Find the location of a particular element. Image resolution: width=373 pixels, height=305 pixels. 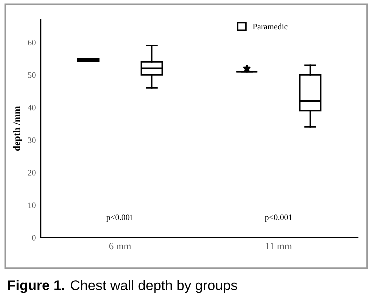

y-tick-label: 40 is located at coordinates (32, 108).